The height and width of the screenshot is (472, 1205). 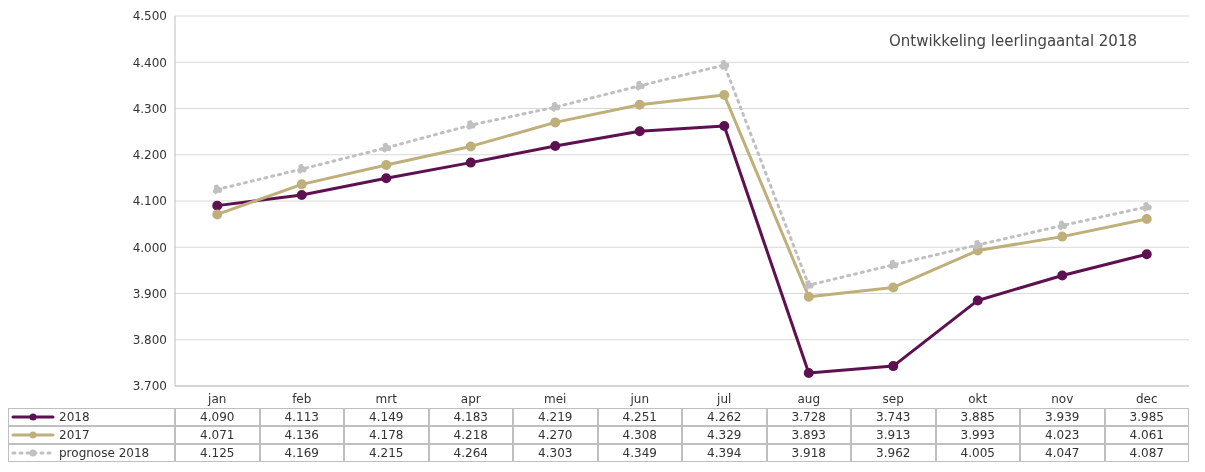 What do you see at coordinates (808, 435) in the screenshot?
I see `data-label: 3.893` at bounding box center [808, 435].